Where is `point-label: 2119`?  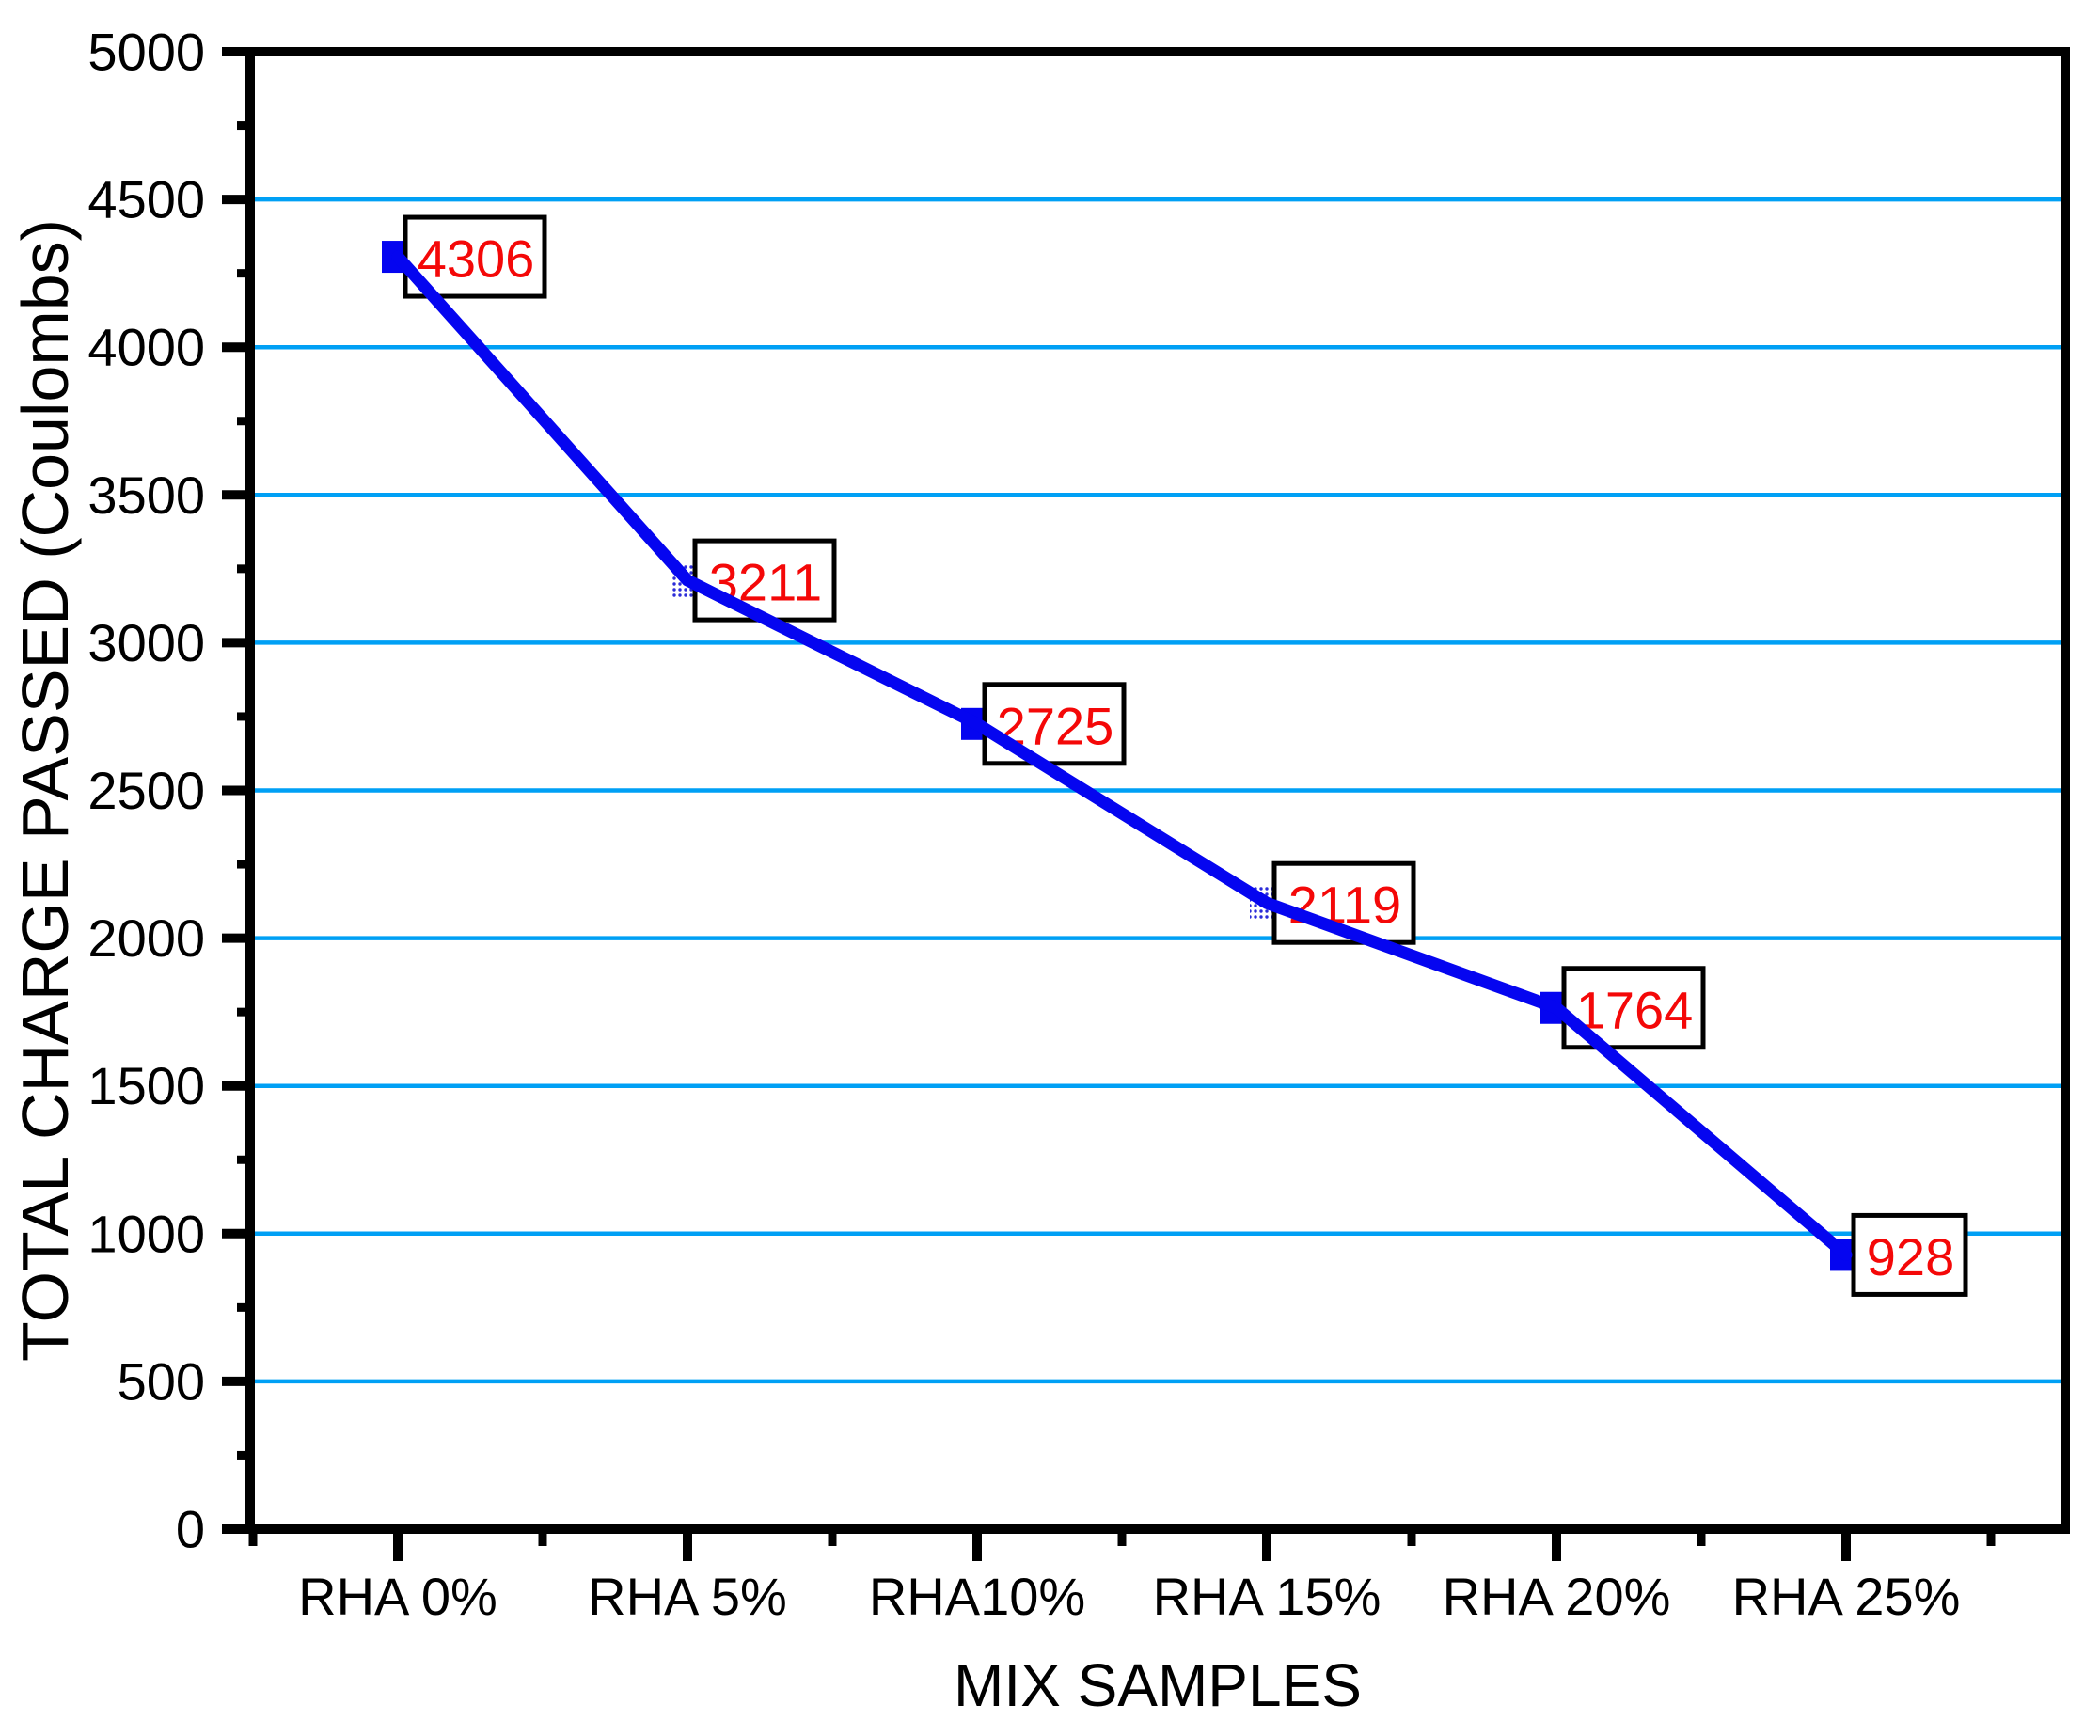
point-label: 2119 is located at coordinates (1344, 905).